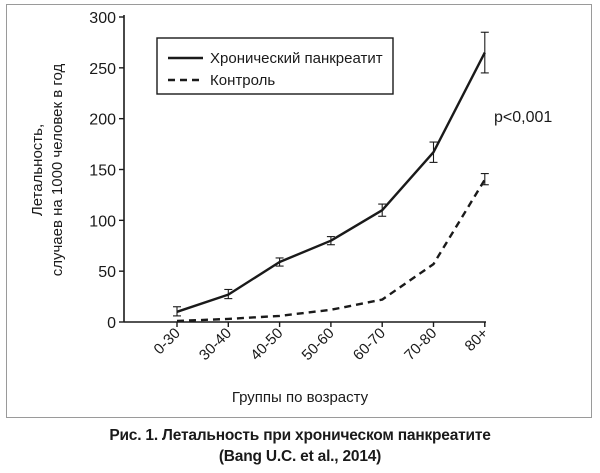 The width and height of the screenshot is (600, 473). I want to click on y-tick-label: 300, so click(102, 18).